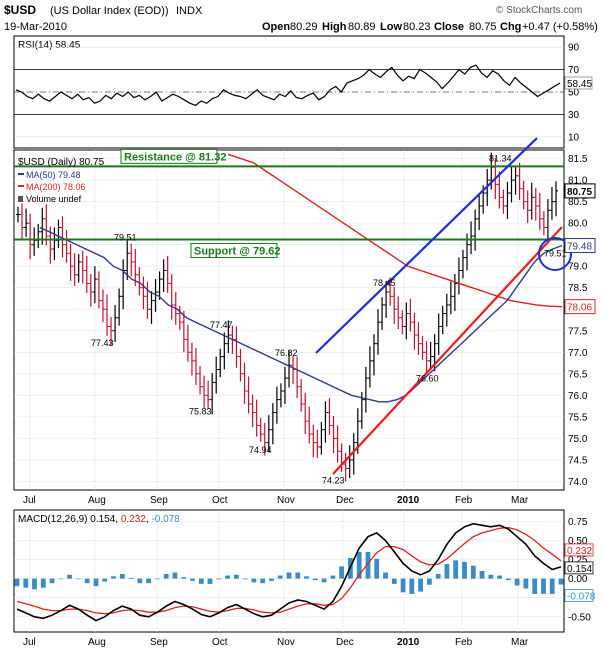  I want to click on volume-legend: Volume undef, so click(54, 199).